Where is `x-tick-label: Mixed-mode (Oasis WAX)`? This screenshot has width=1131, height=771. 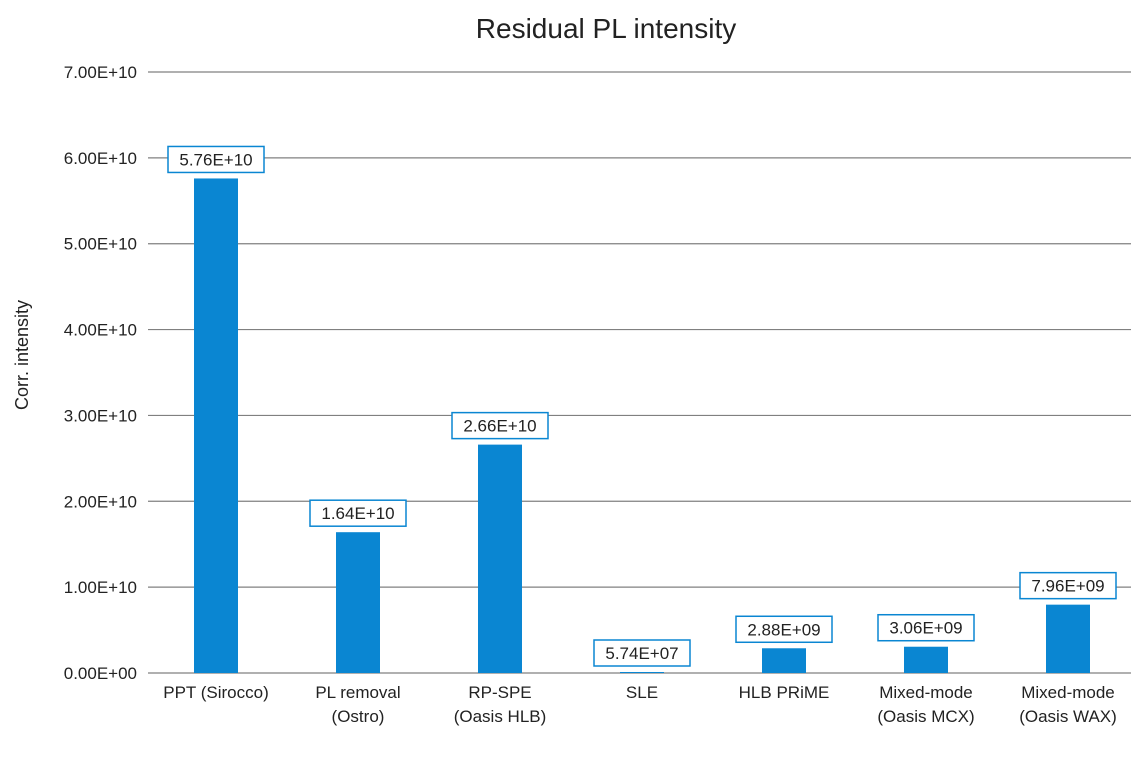 x-tick-label: Mixed-mode (Oasis WAX) is located at coordinates (1068, 704).